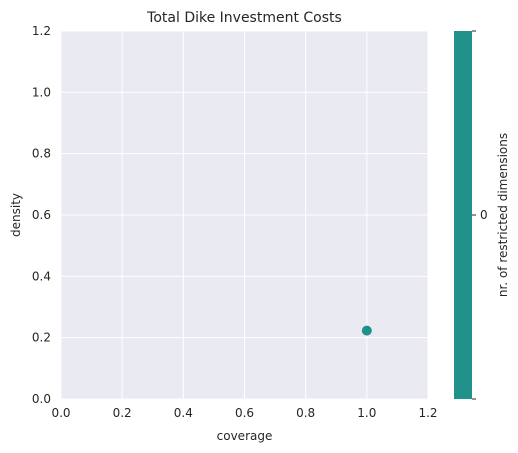 This screenshot has height=453, width=518. What do you see at coordinates (41, 276) in the screenshot?
I see `y-tick-label: 0.4` at bounding box center [41, 276].